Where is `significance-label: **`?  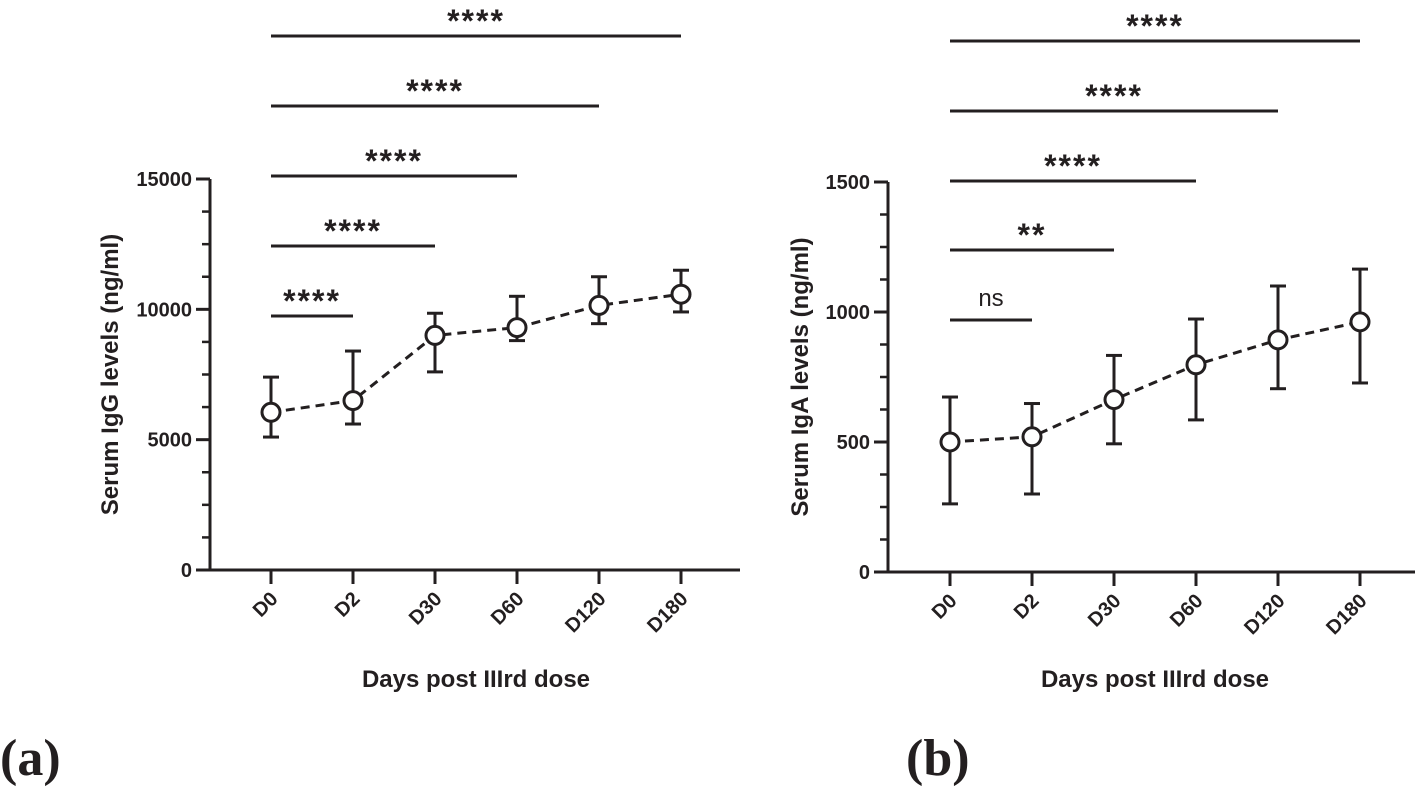 significance-label: ** is located at coordinates (1032, 235).